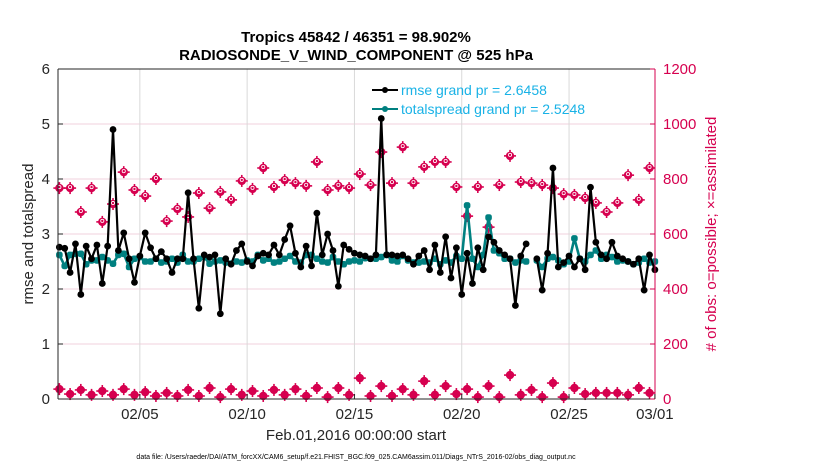 The width and height of the screenshot is (830, 470). Describe the element at coordinates (675, 344) in the screenshot. I see `y-right-tick-label: 200` at that location.